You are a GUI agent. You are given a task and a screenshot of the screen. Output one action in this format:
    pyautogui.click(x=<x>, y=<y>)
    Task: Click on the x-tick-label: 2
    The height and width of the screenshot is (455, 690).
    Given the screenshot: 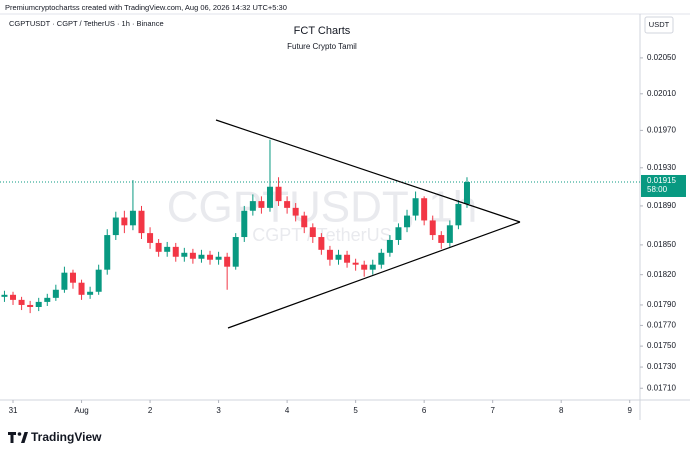 What is the action you would take?
    pyautogui.click(x=150, y=410)
    